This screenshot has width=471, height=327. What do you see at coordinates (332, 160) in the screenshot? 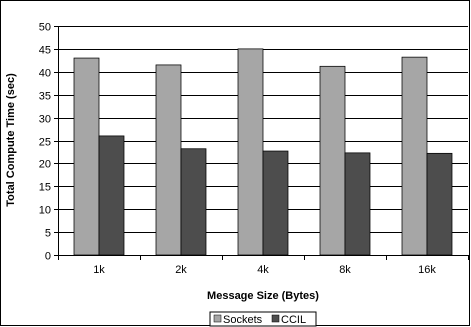
I see `bar-sockets-8k` at bounding box center [332, 160].